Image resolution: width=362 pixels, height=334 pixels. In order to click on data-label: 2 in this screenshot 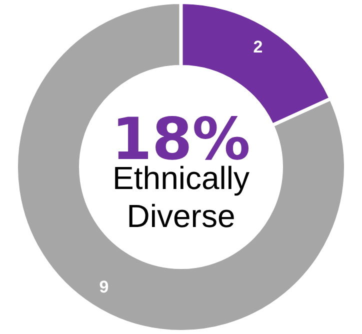, I will do `click(258, 47)`.